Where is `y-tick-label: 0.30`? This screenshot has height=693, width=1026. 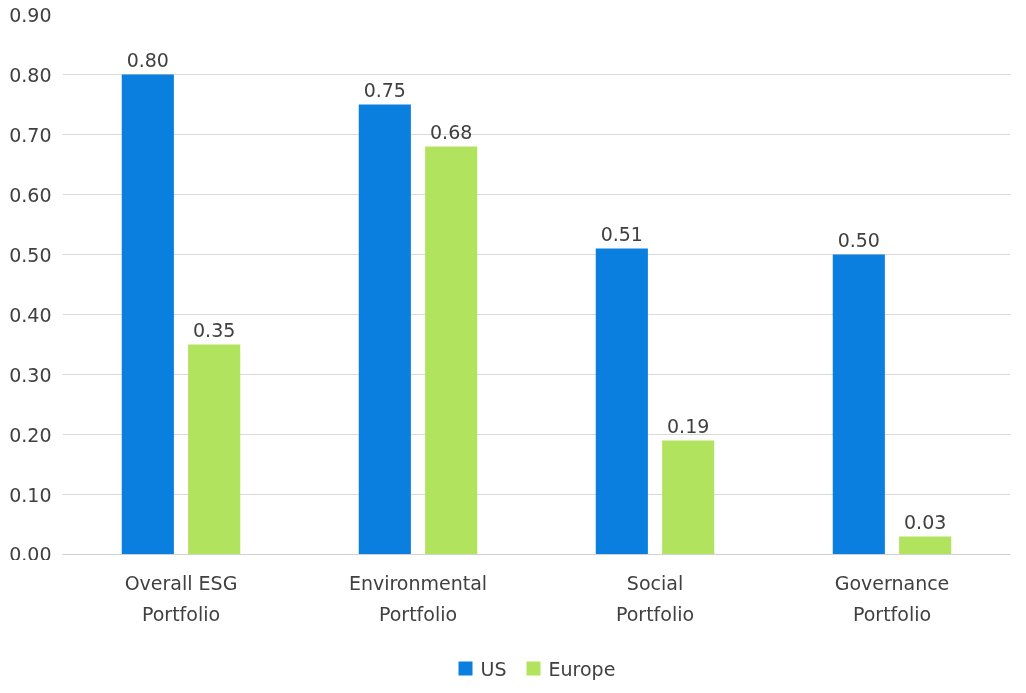 y-tick-label: 0.30 is located at coordinates (30, 374).